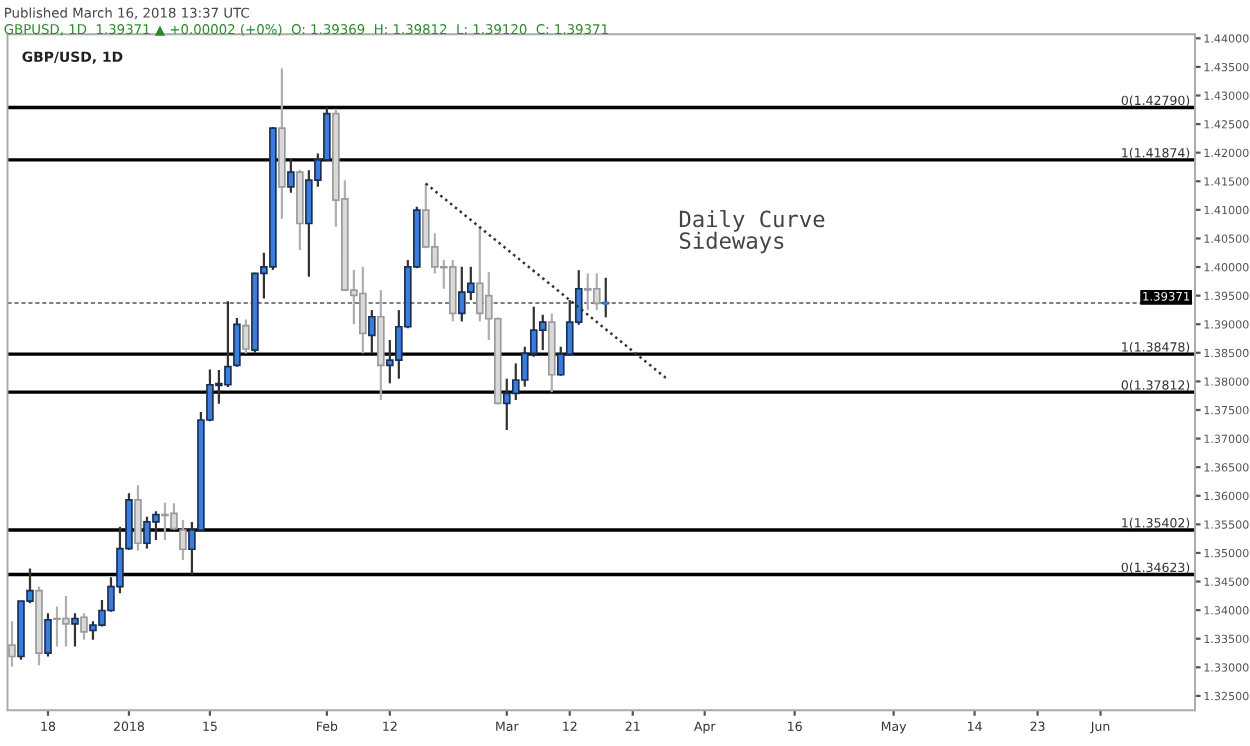 This screenshot has height=746, width=1250. I want to click on annotation: Daily Curve Sideways, so click(752, 232).